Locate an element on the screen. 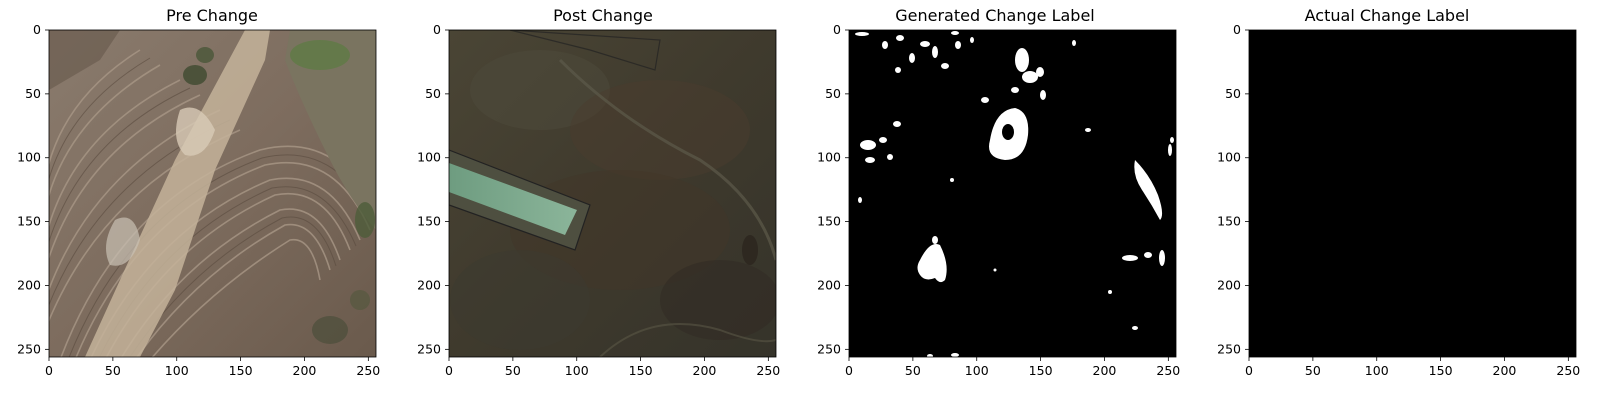 Image resolution: width=1600 pixels, height=400 pixels. panel-title: Generated Change Label is located at coordinates (994, 15).